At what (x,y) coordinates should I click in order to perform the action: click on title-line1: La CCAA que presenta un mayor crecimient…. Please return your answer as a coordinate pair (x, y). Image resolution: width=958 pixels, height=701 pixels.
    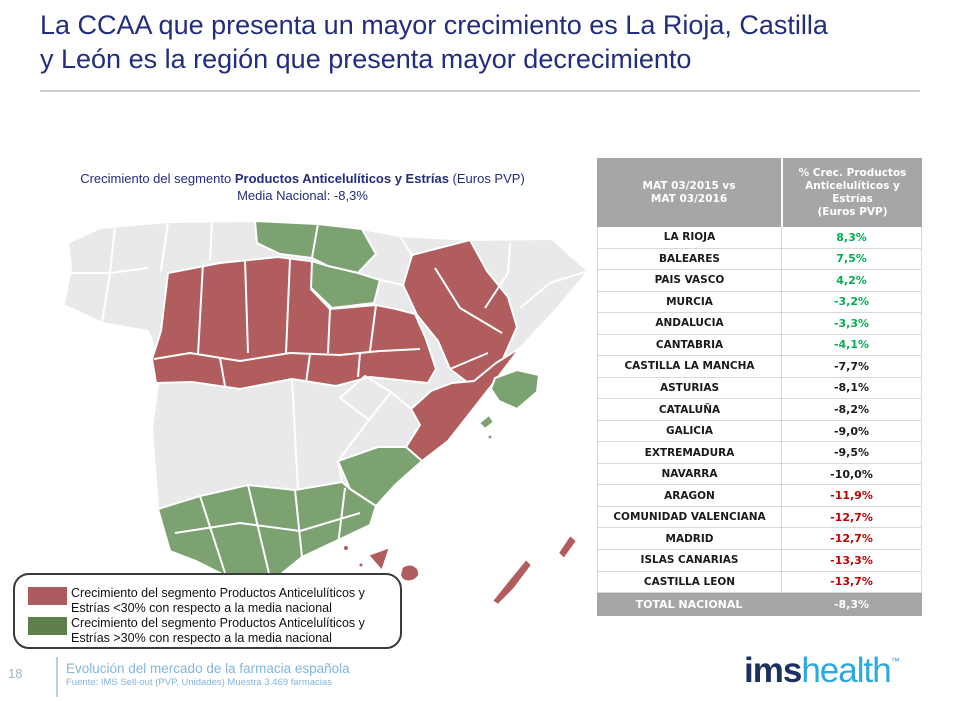
    Looking at the image, I should click on (434, 25).